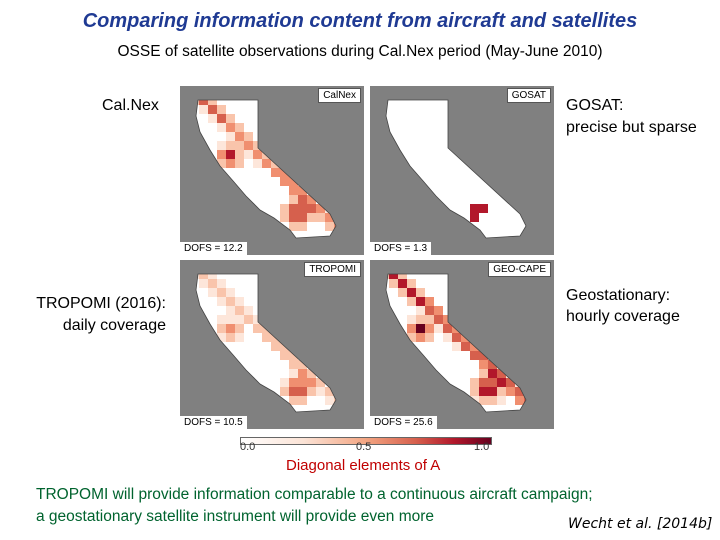 Image resolution: width=720 pixels, height=540 pixels. What do you see at coordinates (101, 303) in the screenshot?
I see `label-tropomi-line1: TROPOMI (2016):` at bounding box center [101, 303].